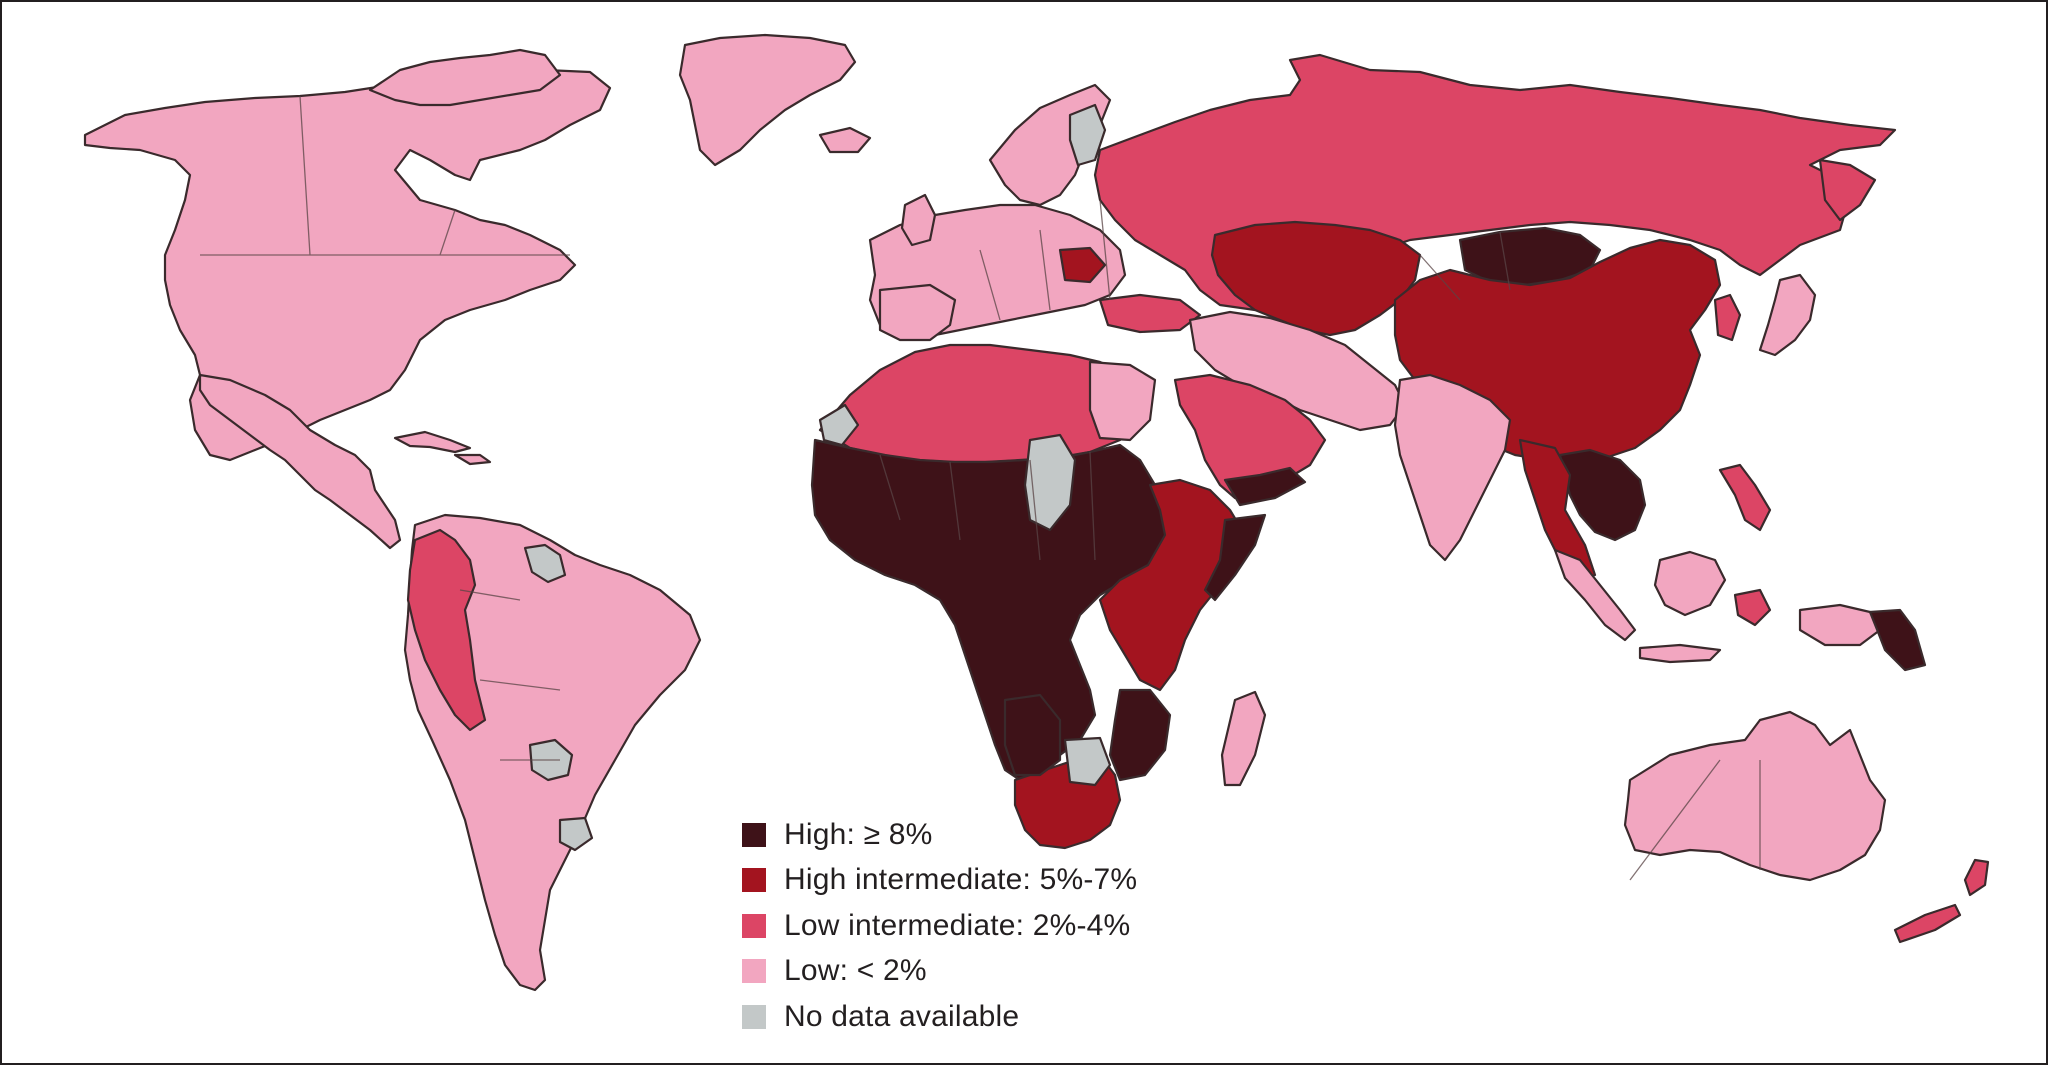 This screenshot has height=1065, width=2048. What do you see at coordinates (1235, 557) in the screenshot?
I see `region-somalia` at bounding box center [1235, 557].